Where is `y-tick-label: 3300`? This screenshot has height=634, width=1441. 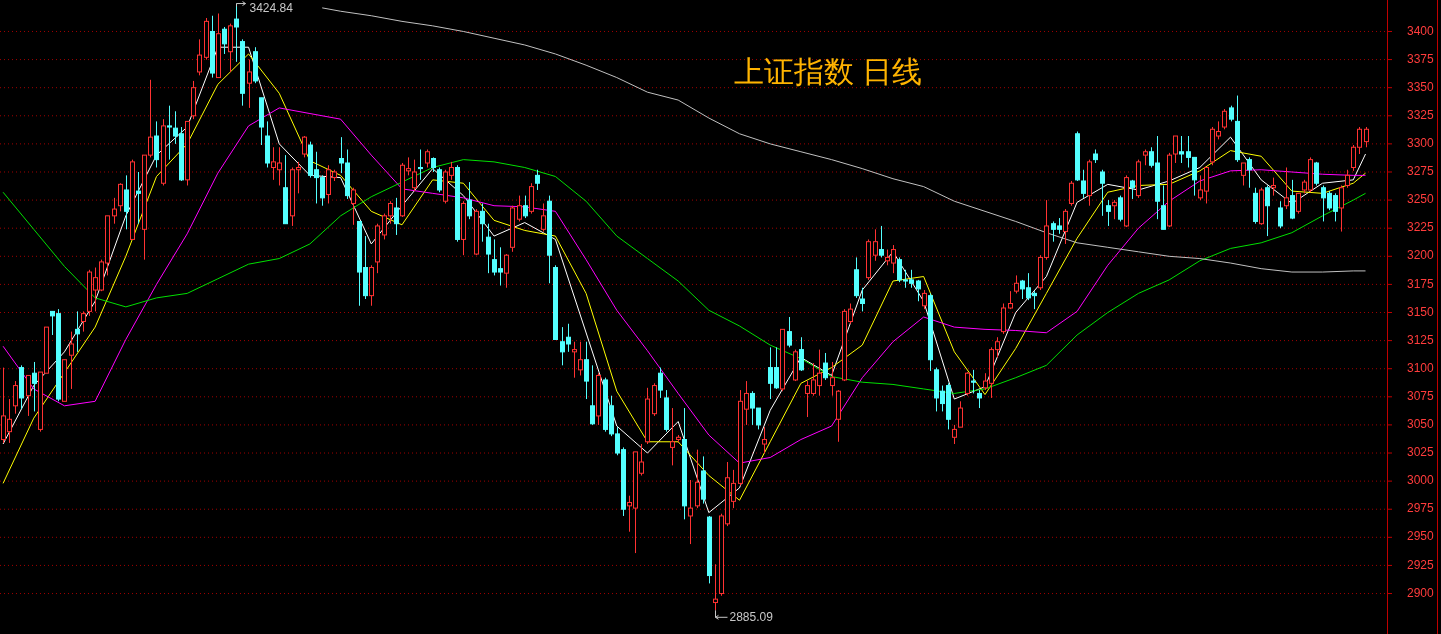
y-tick-label: 3300 is located at coordinates (1421, 143).